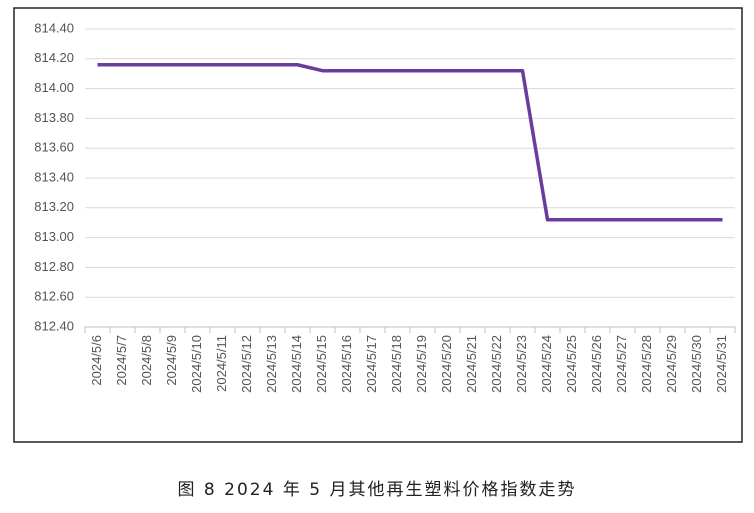  What do you see at coordinates (121, 360) in the screenshot?
I see `x-tick-label: 2024/5/7` at bounding box center [121, 360].